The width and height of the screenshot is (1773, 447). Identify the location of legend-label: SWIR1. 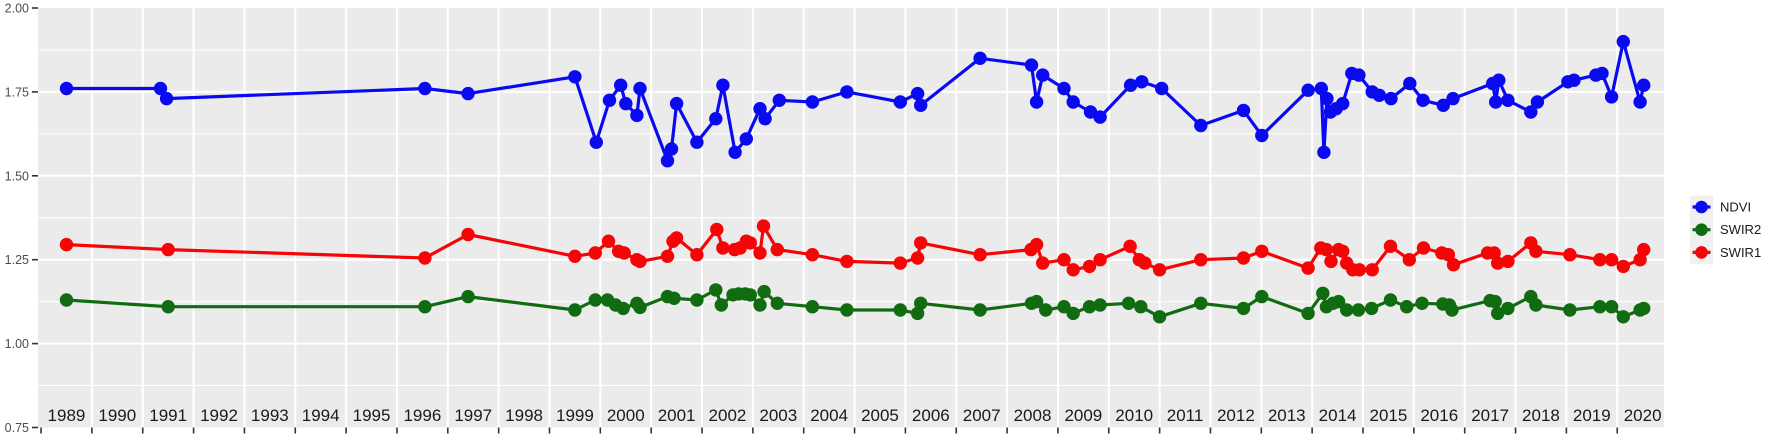
(1740, 252).